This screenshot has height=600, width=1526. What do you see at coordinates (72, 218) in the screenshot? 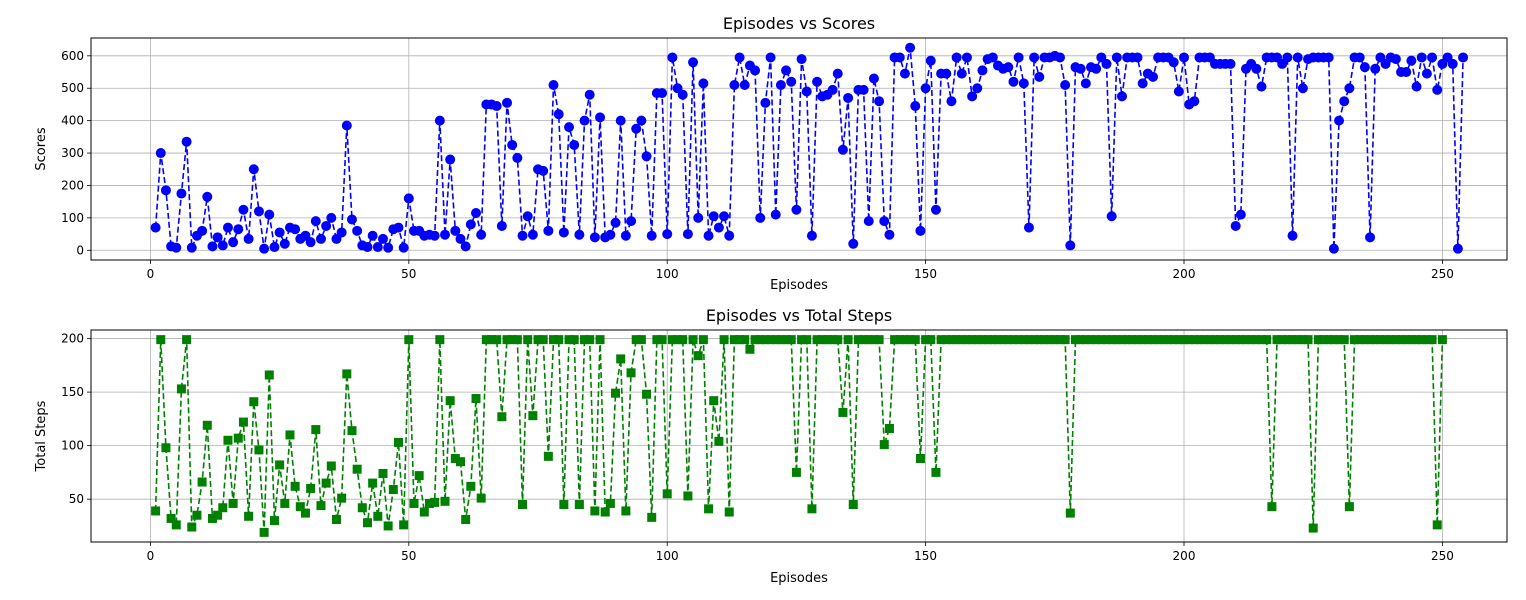
I see `scores-y-tick-label: 100` at bounding box center [72, 218].